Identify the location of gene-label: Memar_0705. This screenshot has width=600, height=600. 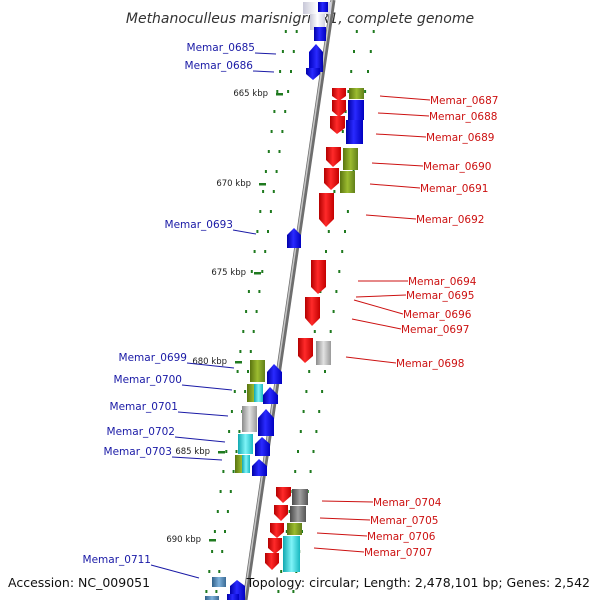
(404, 521).